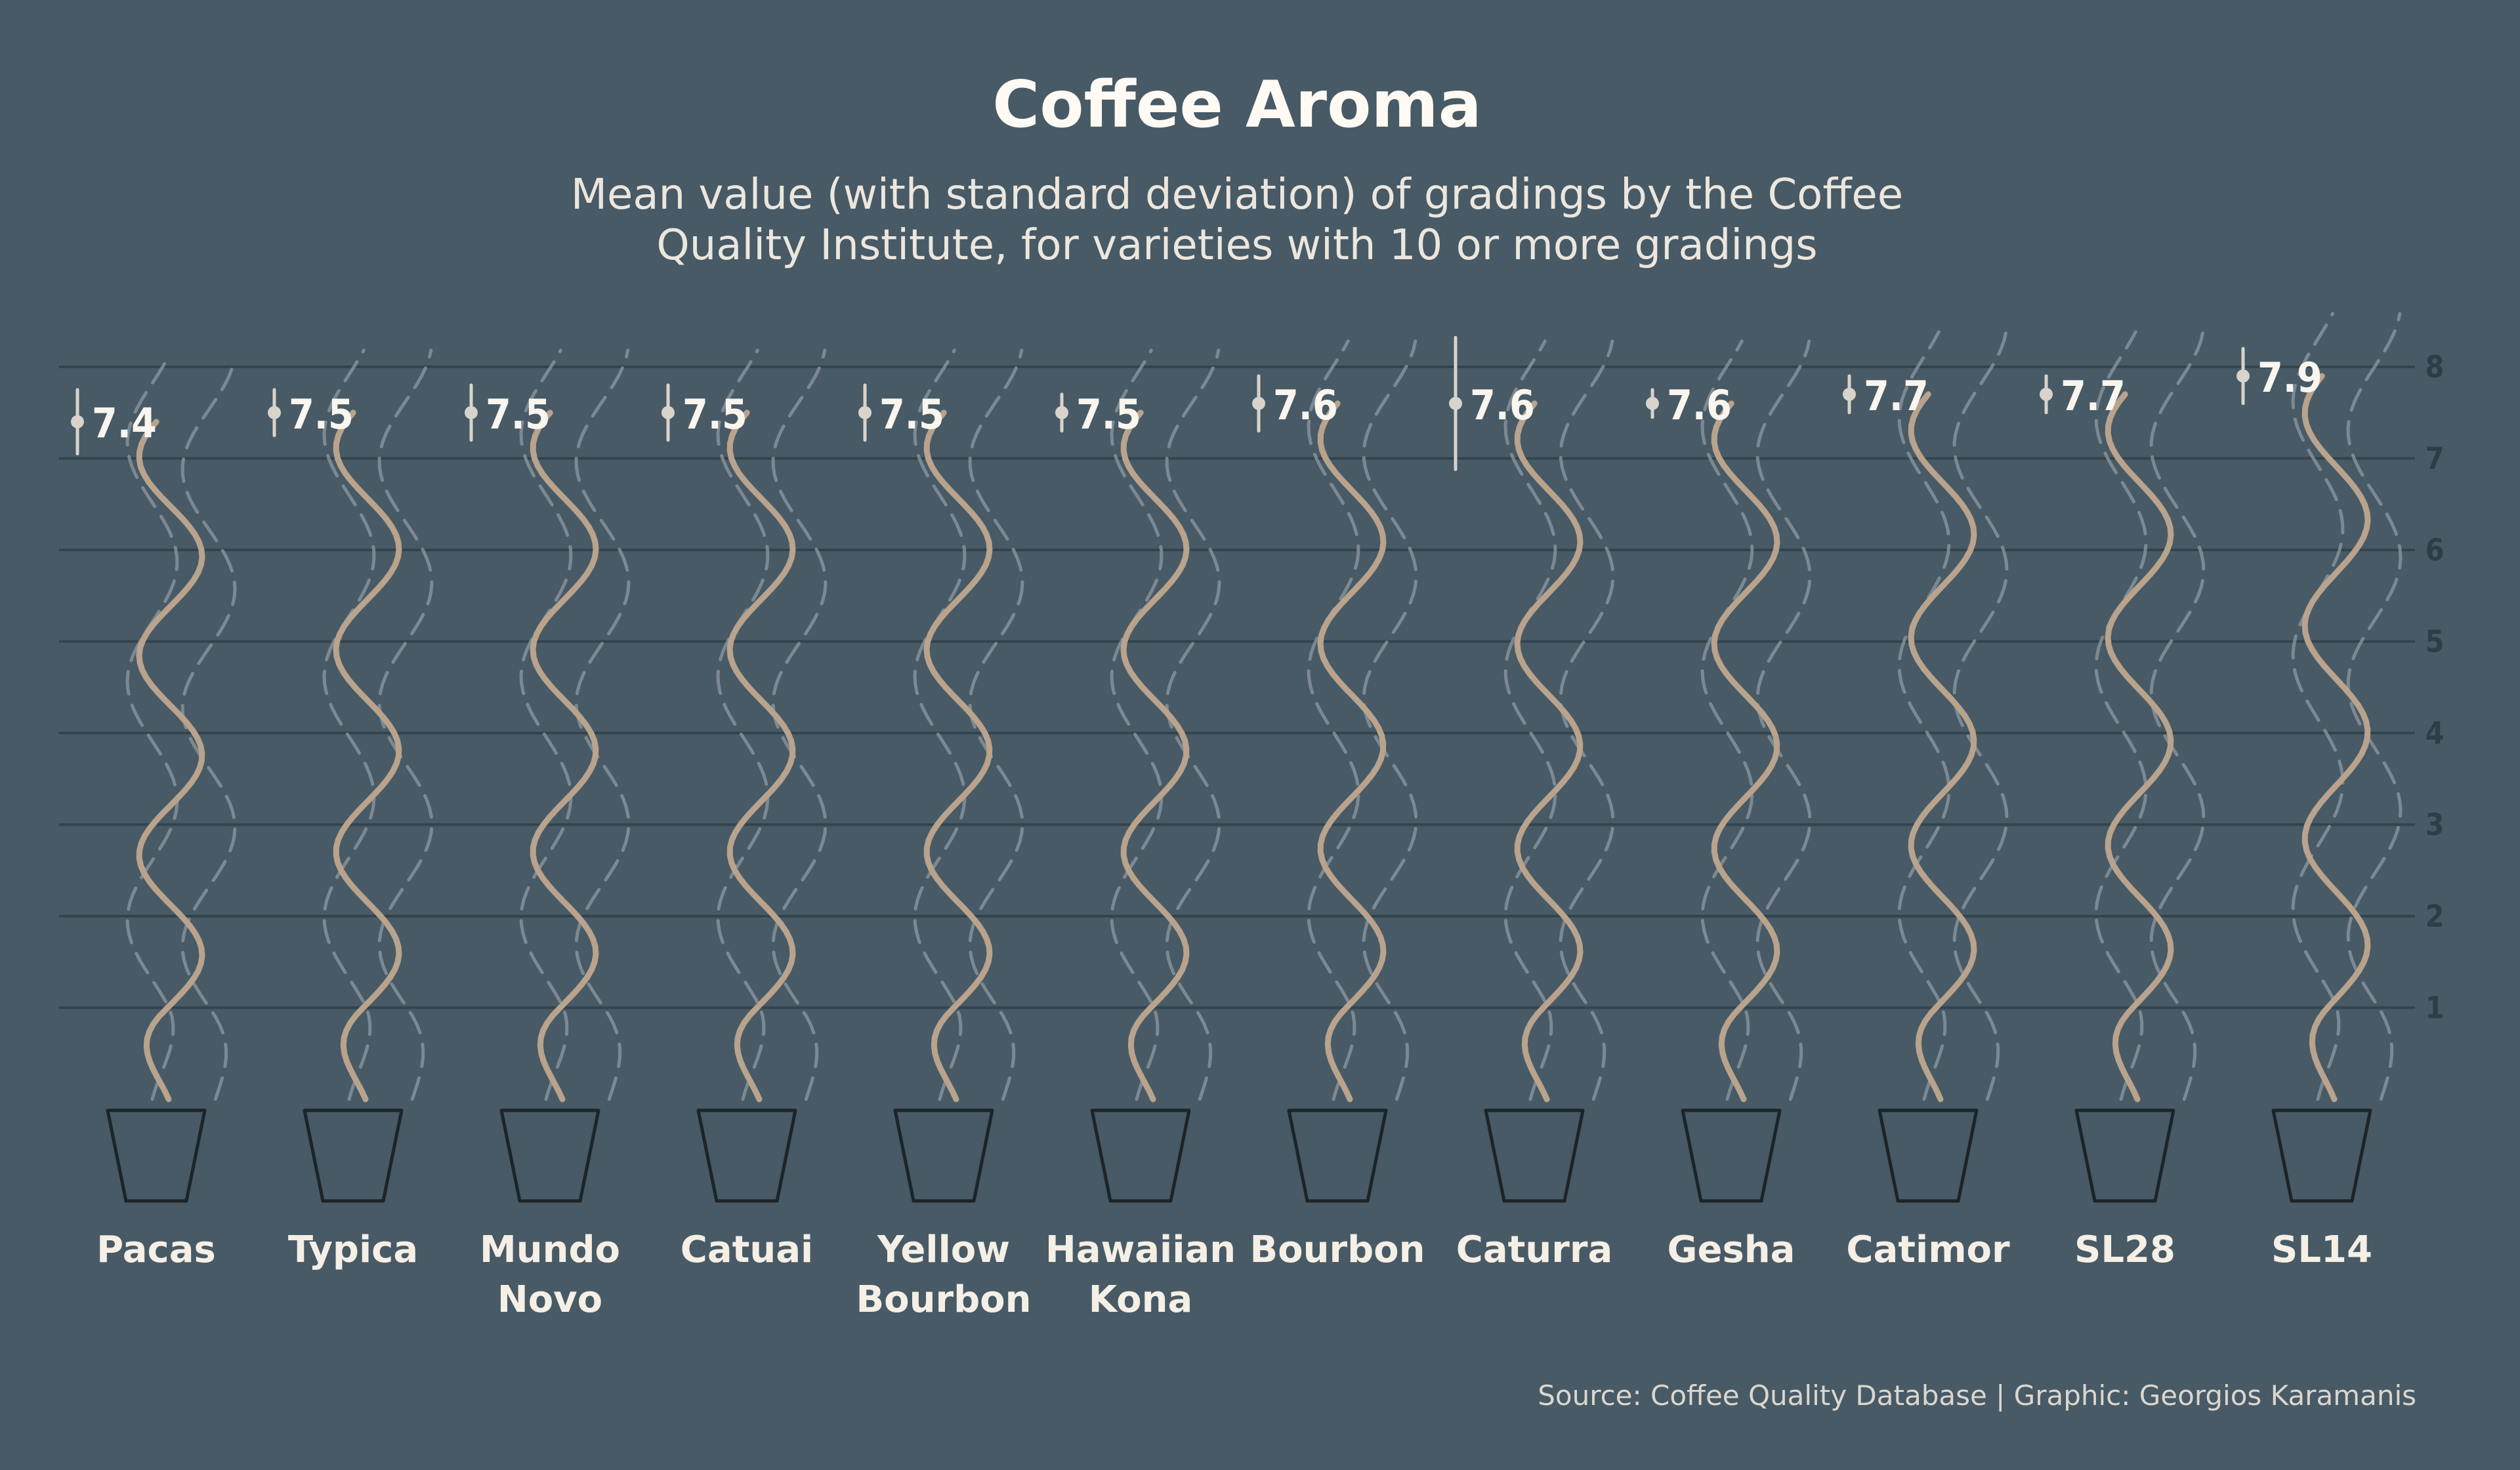  What do you see at coordinates (2435, 550) in the screenshot?
I see `y-tick-label: 6` at bounding box center [2435, 550].